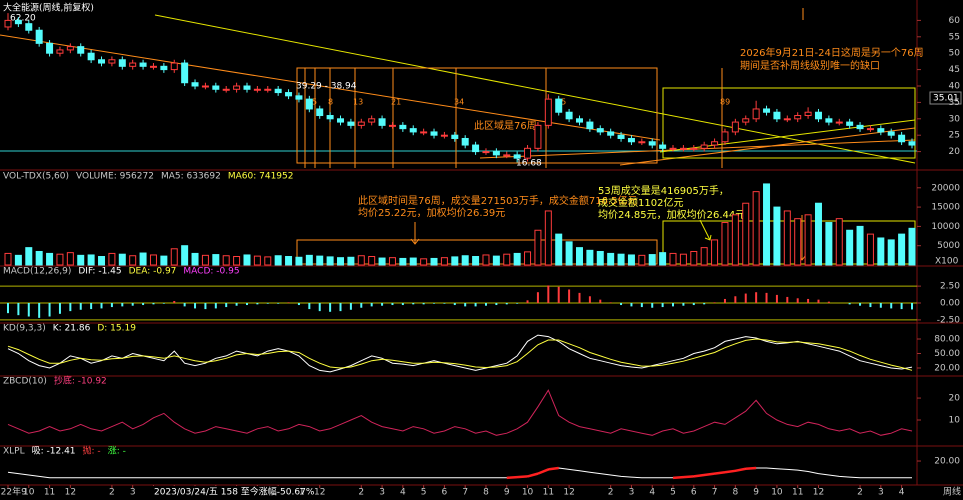 The width and height of the screenshot is (963, 500). I want to click on y-tick-label: 55, so click(954, 37).